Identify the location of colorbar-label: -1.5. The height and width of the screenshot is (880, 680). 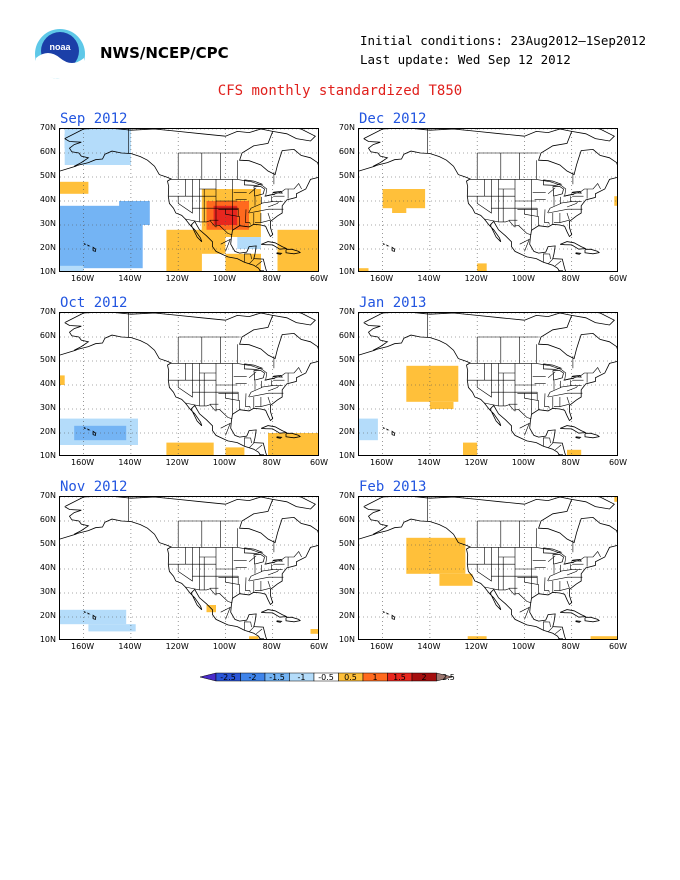
(277, 677).